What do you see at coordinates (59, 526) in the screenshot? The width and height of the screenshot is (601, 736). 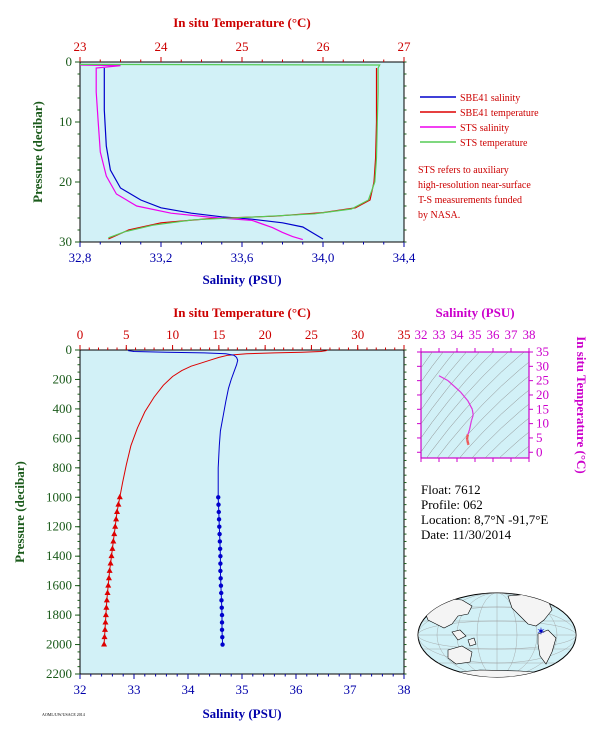 I see `profile-pressure-tick-label: 1200` at bounding box center [59, 526].